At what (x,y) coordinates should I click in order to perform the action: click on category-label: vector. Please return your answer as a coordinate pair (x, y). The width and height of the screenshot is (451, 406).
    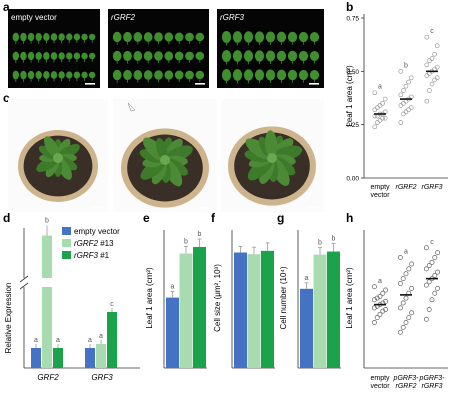
    Looking at the image, I should click on (380, 195).